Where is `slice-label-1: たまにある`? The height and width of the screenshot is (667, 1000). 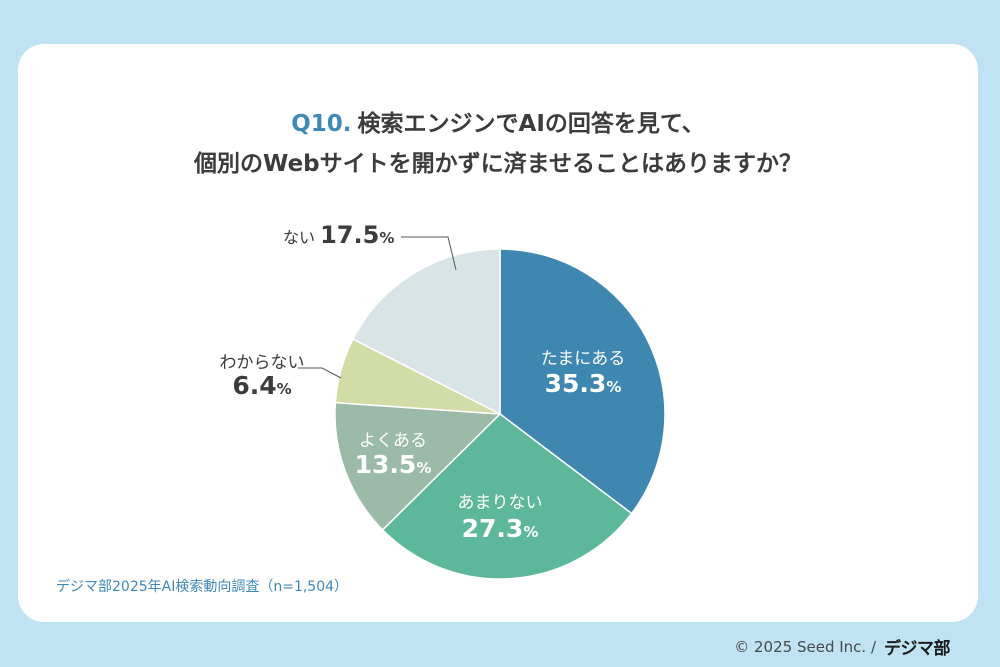 slice-label-1: たまにある is located at coordinates (583, 359).